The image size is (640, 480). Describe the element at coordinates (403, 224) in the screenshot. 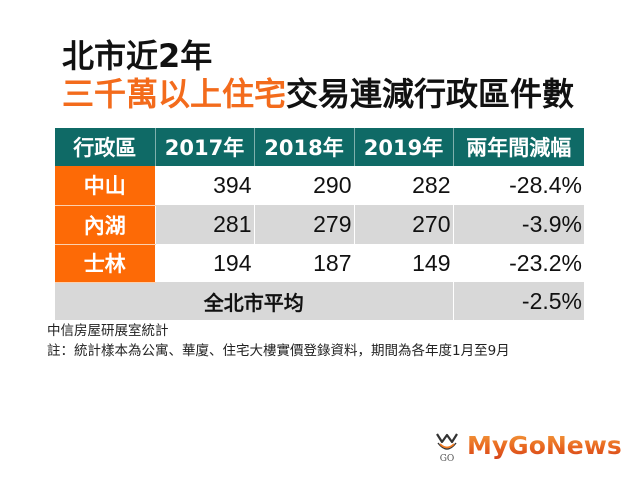

I see `value-2019: 270` at that location.